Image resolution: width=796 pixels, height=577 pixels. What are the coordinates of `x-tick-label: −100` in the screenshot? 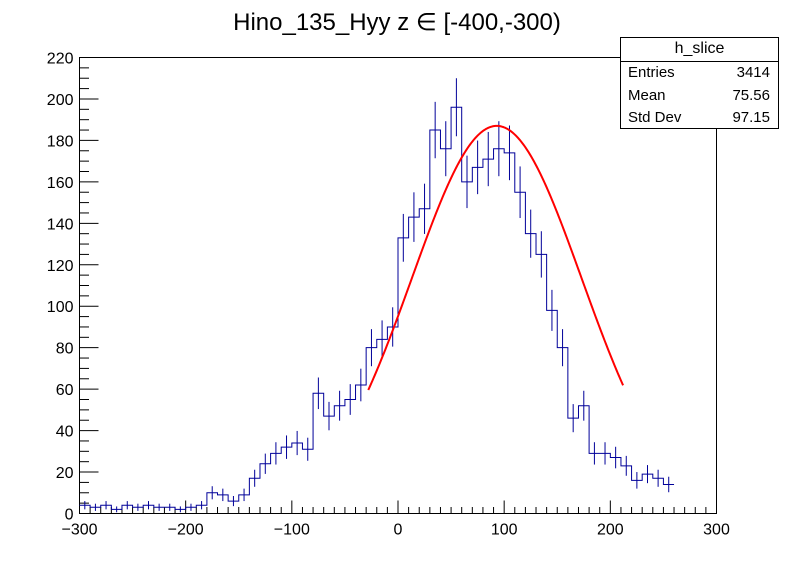 It's located at (292, 530).